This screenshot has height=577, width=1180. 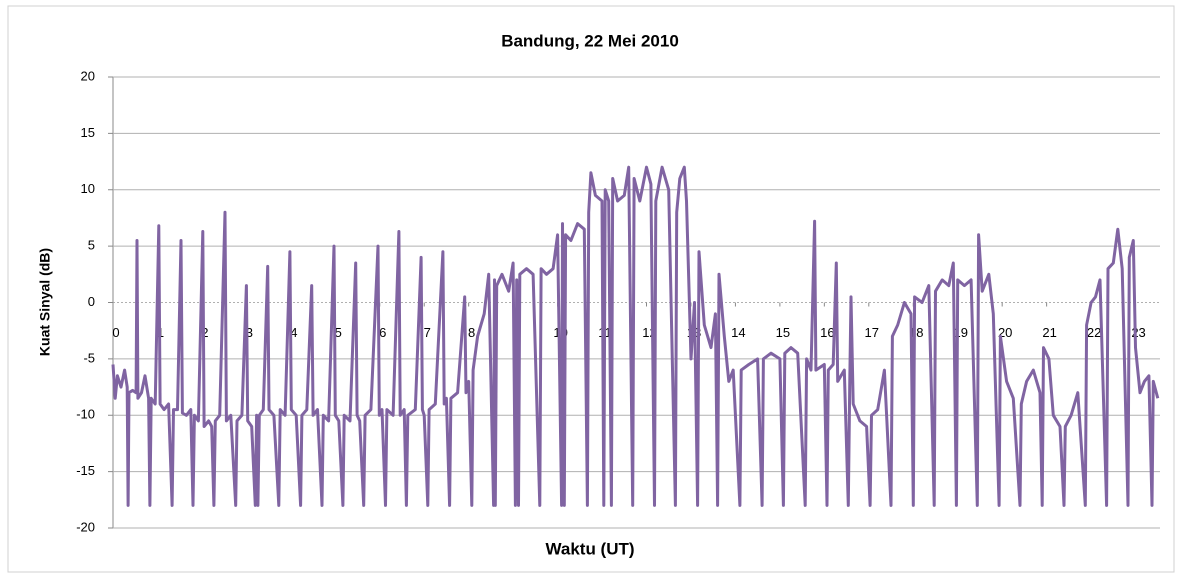 What do you see at coordinates (427, 332) in the screenshot?
I see `x-tick-label: 7` at bounding box center [427, 332].